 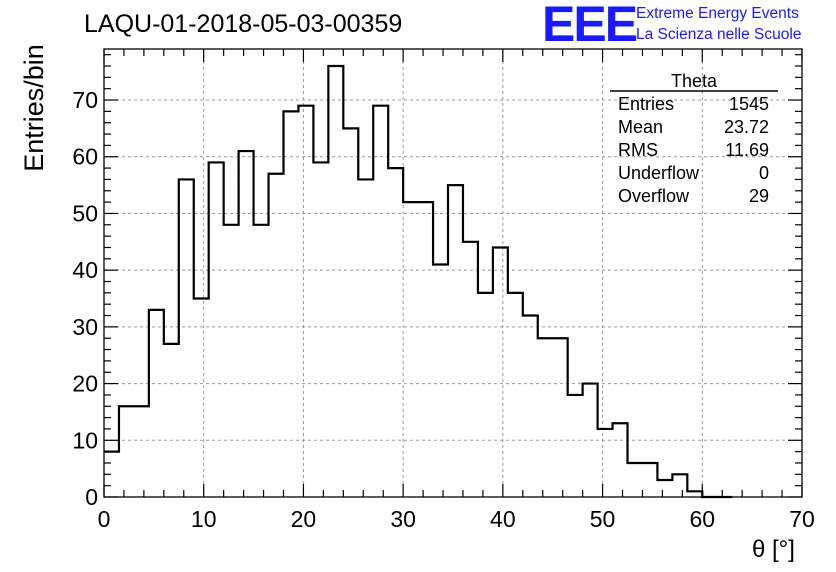 I want to click on y-tick-label: 40, so click(x=85, y=270).